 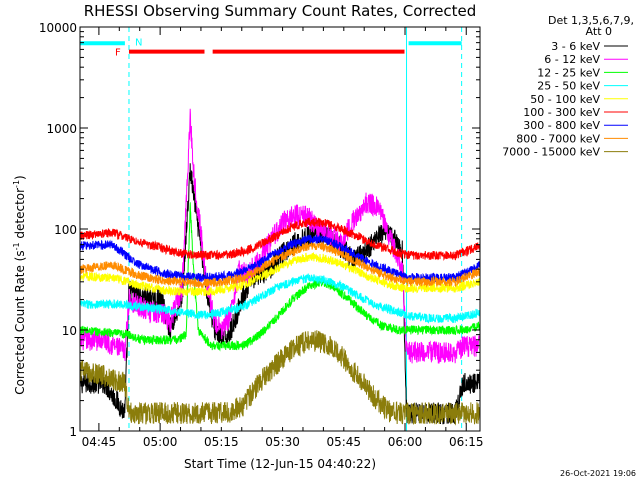 I want to click on legend-header-1: Det 1,3,5,6,7,9,, so click(x=591, y=20).